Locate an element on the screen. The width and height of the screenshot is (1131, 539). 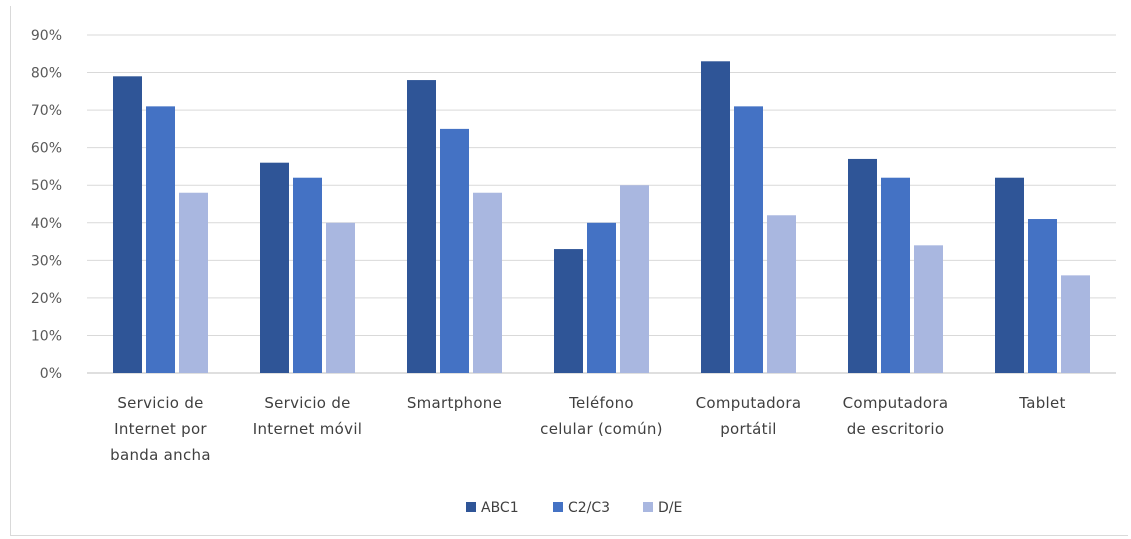
legend-label: C2/C3 is located at coordinates (589, 508).